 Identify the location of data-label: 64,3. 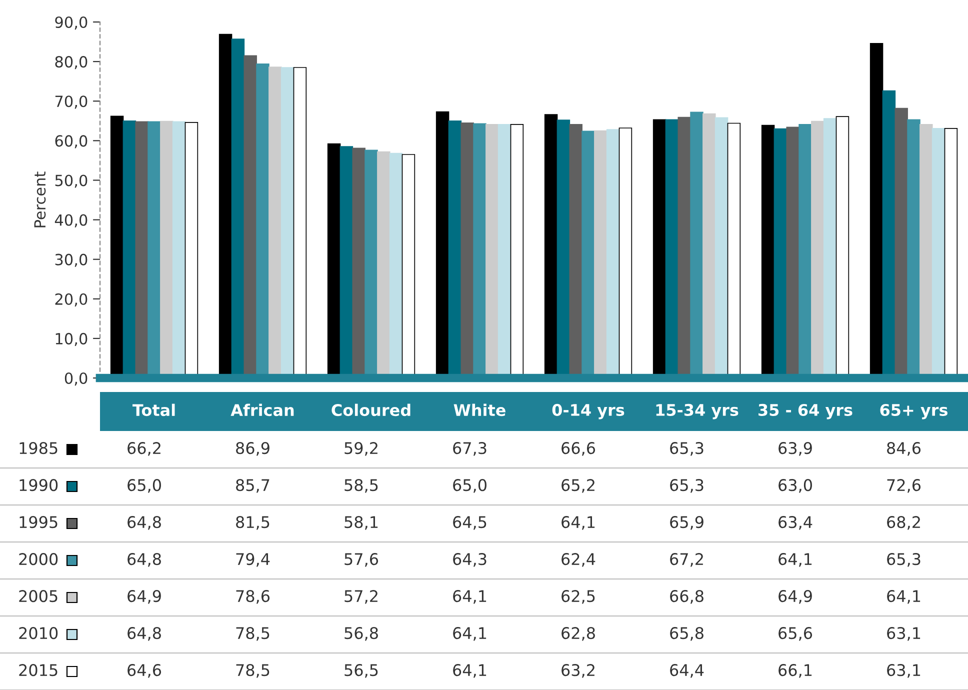
(469, 560).